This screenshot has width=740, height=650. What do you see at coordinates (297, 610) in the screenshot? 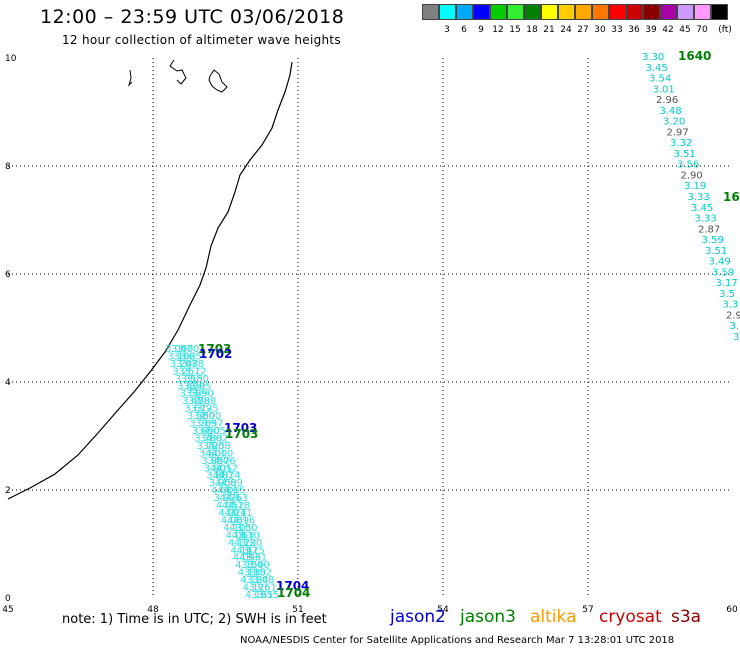
I see `x-tick-label: 51` at bounding box center [297, 610].